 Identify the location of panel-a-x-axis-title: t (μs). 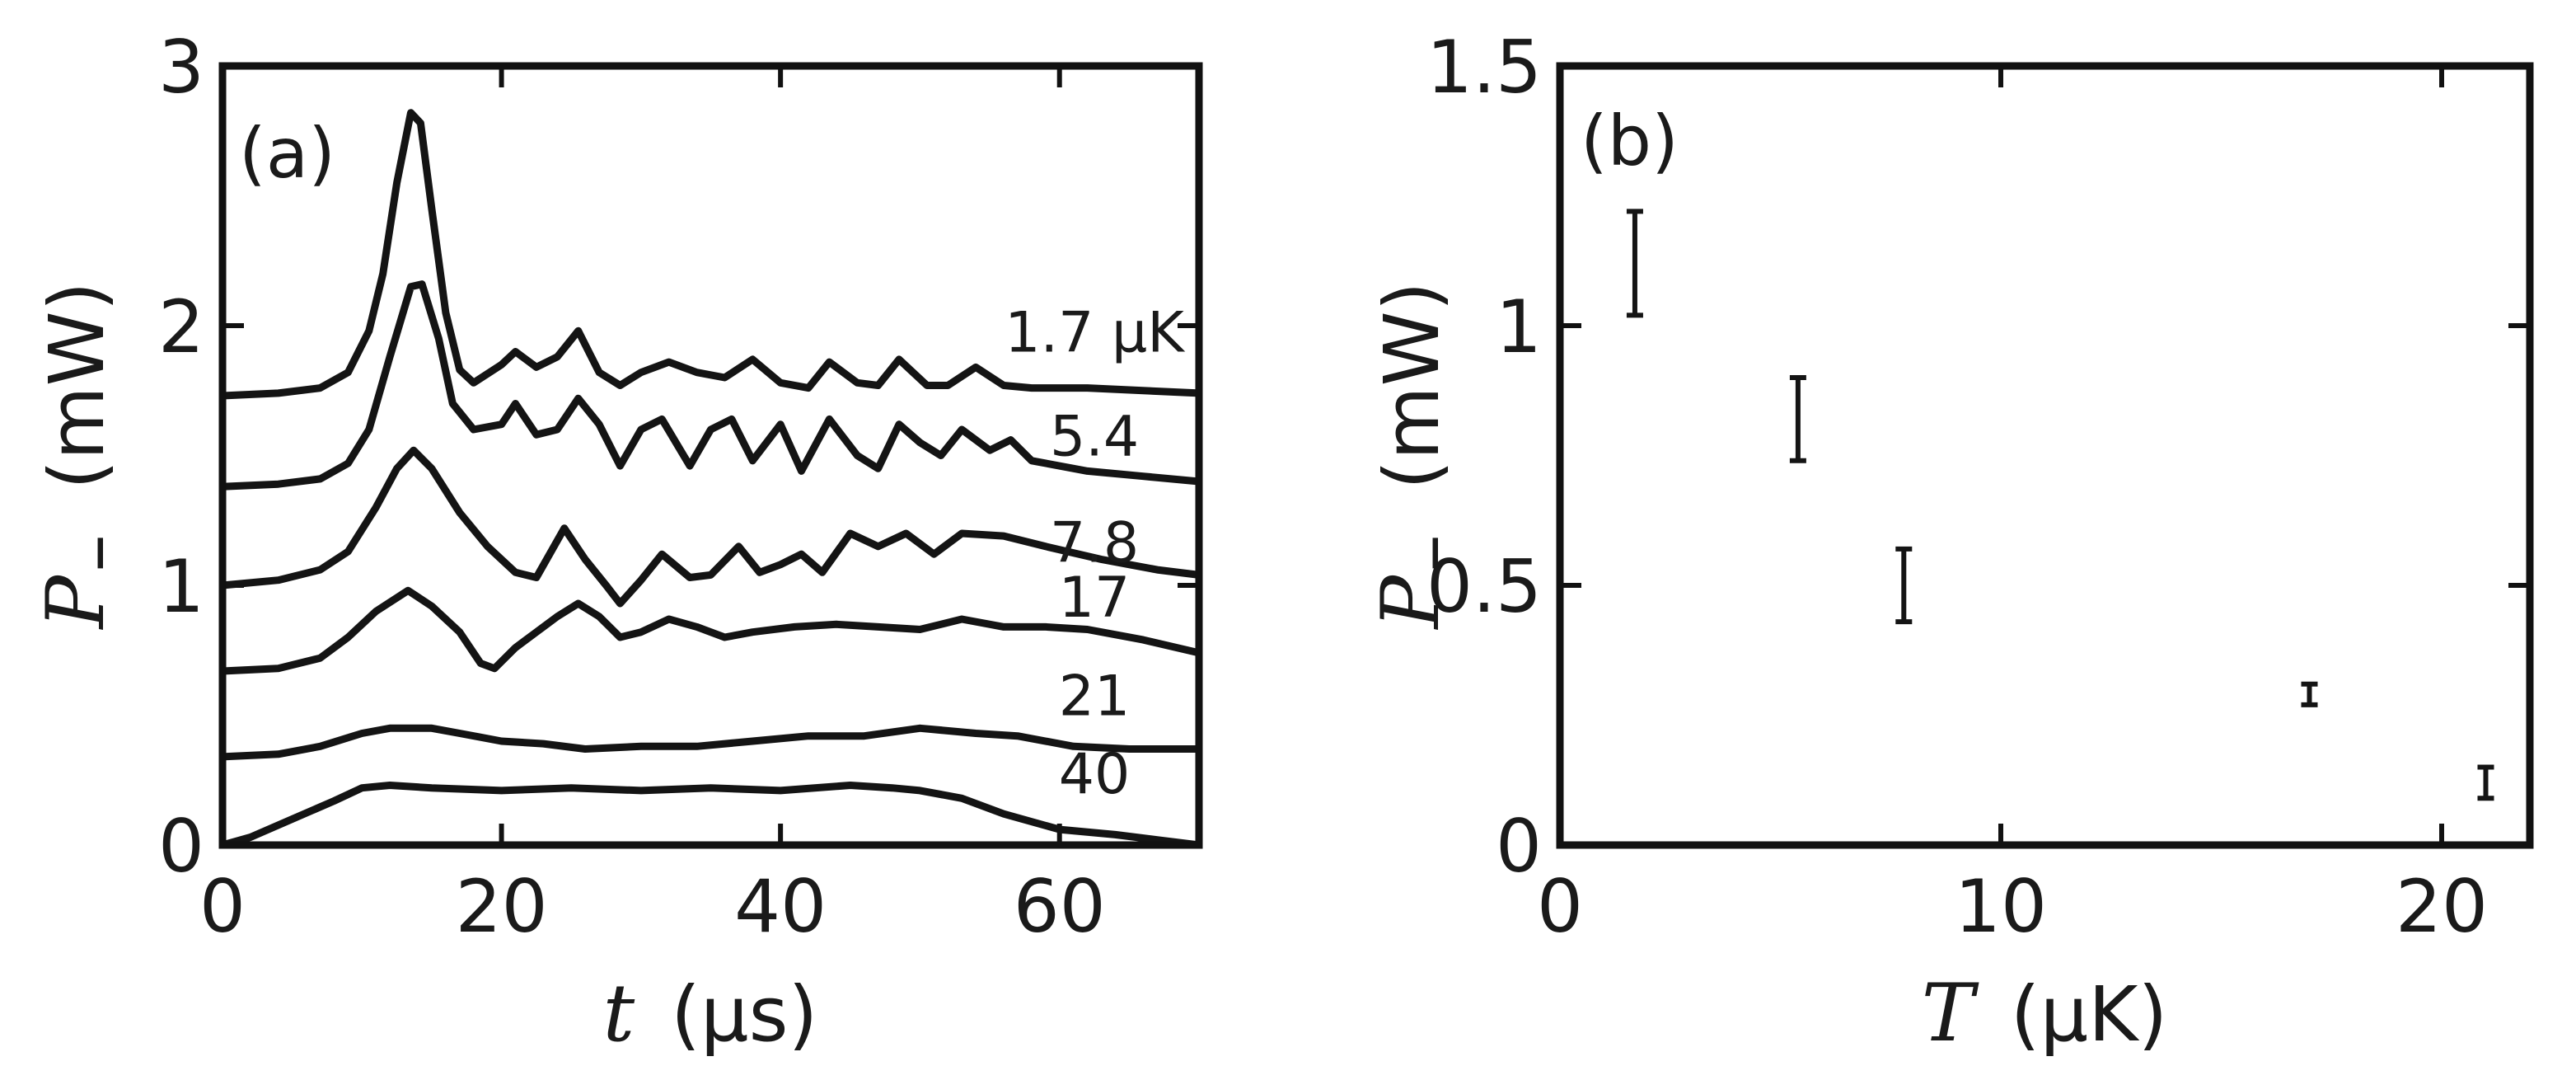
(710, 1013).